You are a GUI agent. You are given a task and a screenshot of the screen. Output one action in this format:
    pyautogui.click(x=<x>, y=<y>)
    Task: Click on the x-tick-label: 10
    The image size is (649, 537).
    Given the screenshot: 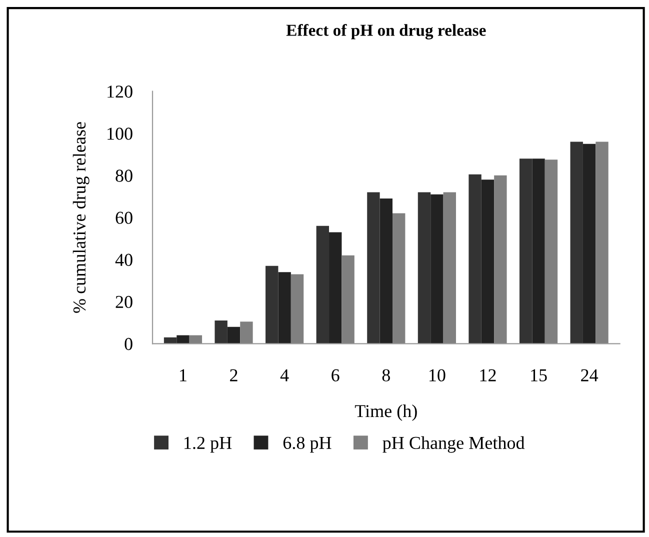 What is the action you would take?
    pyautogui.click(x=438, y=375)
    